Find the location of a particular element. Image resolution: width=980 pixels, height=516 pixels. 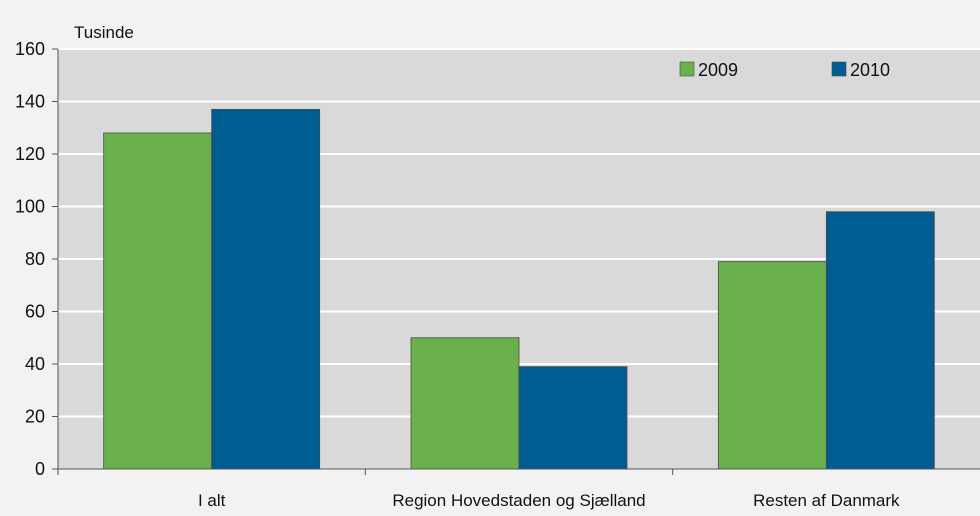

y-unit-label: Tusinde is located at coordinates (104, 32).